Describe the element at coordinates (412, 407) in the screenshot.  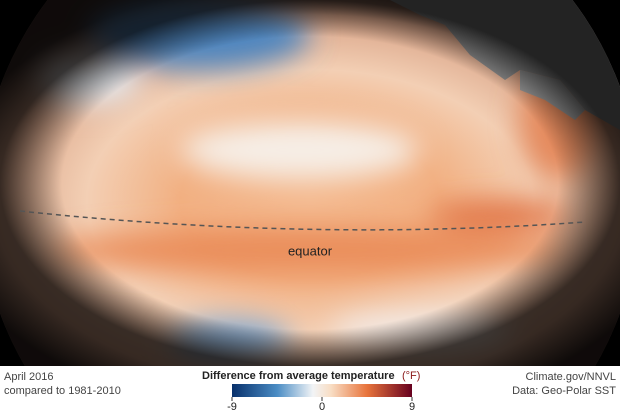
I see `colorbar-tick-label: 9` at that location.